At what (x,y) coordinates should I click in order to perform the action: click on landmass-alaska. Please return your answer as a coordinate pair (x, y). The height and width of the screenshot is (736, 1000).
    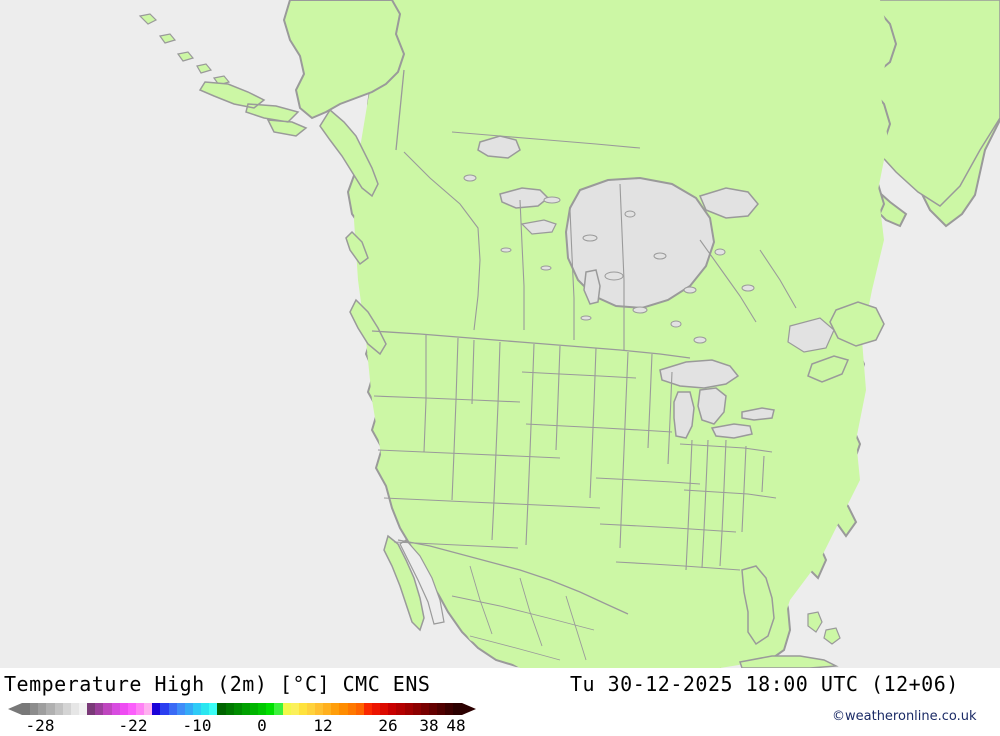
    Looking at the image, I should click on (344, 60).